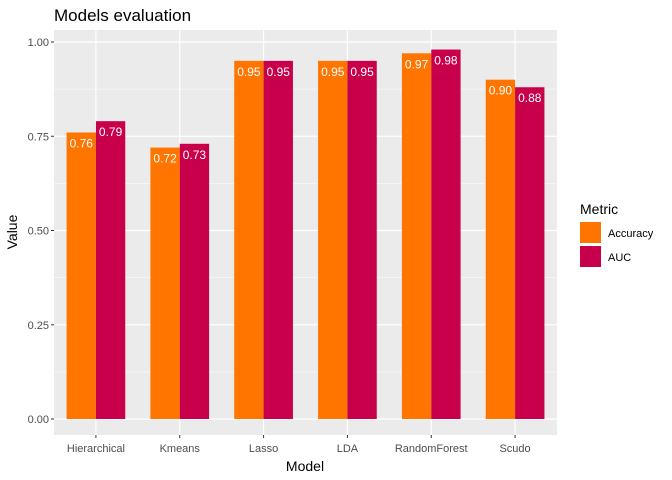 This screenshot has height=480, width=672. Describe the element at coordinates (501, 91) in the screenshot. I see `data-label: 0.90` at that location.